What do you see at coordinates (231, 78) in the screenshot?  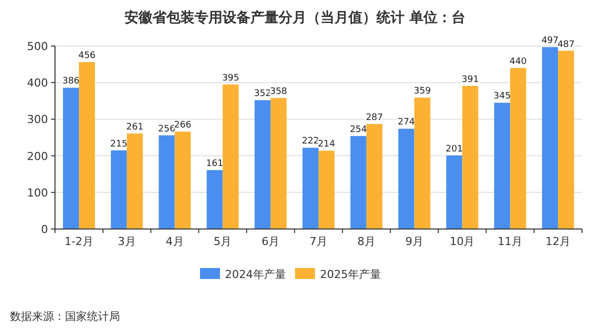 I see `data-label: 395` at bounding box center [231, 78].